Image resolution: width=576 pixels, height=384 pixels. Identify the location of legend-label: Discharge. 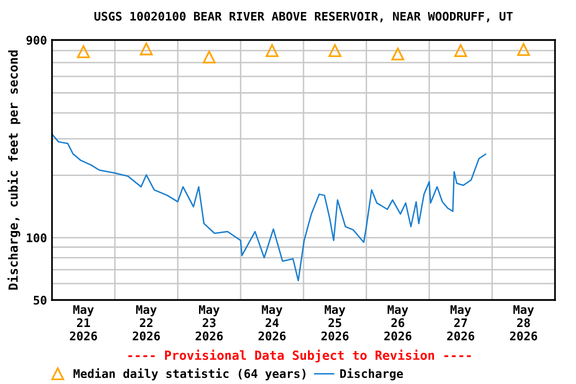
(371, 374).